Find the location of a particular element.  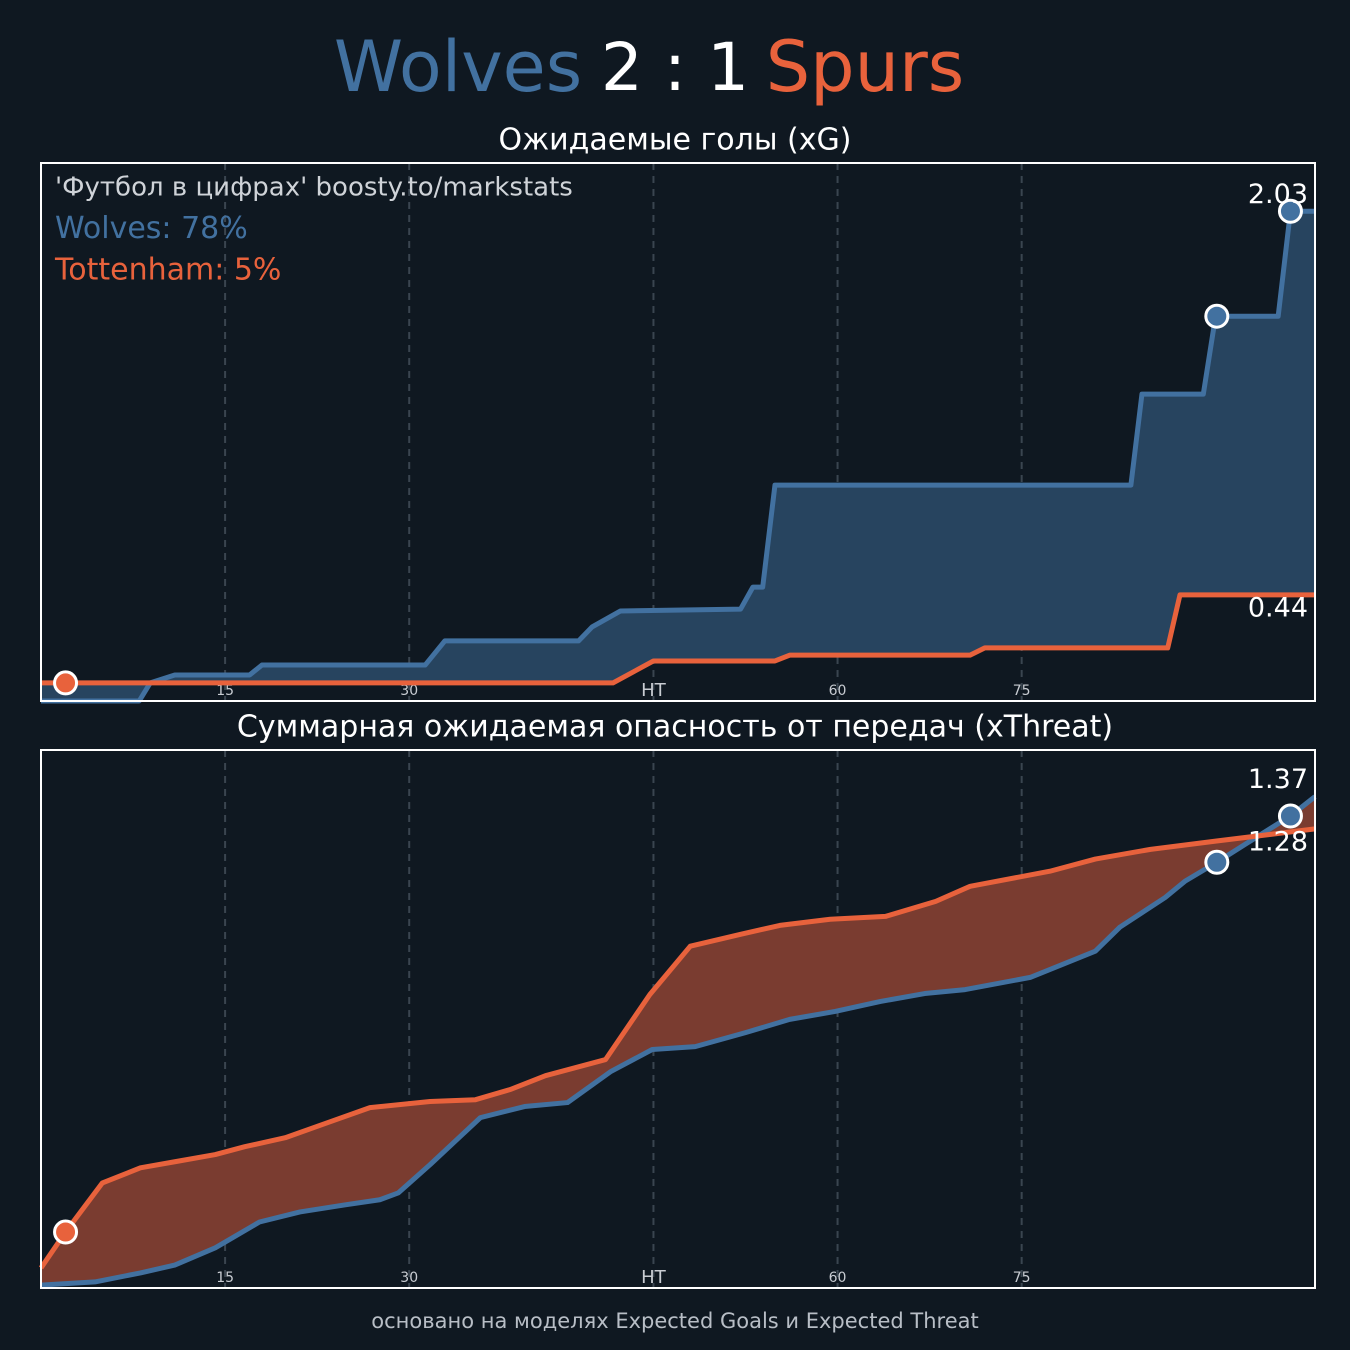

home-team: Wolves is located at coordinates (458, 67).